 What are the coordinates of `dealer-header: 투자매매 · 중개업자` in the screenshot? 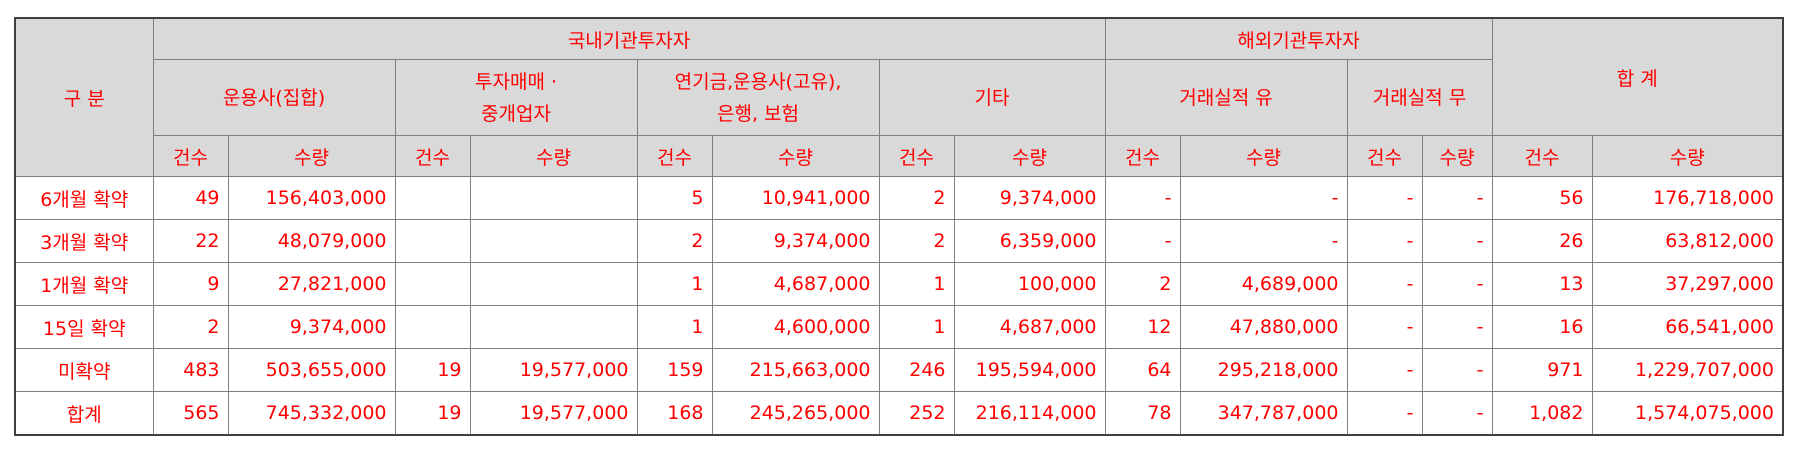 It's located at (516, 97).